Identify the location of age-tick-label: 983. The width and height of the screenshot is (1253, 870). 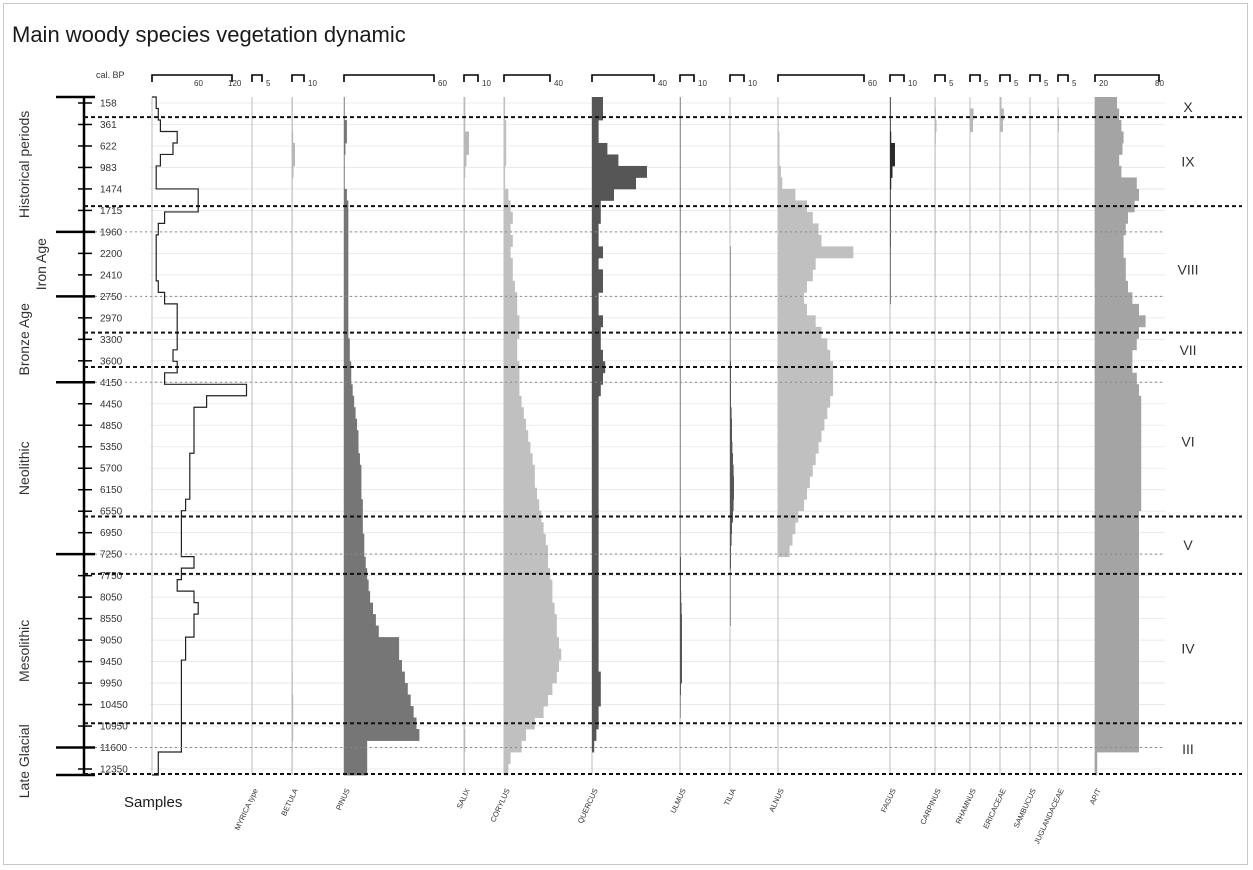
(108, 168).